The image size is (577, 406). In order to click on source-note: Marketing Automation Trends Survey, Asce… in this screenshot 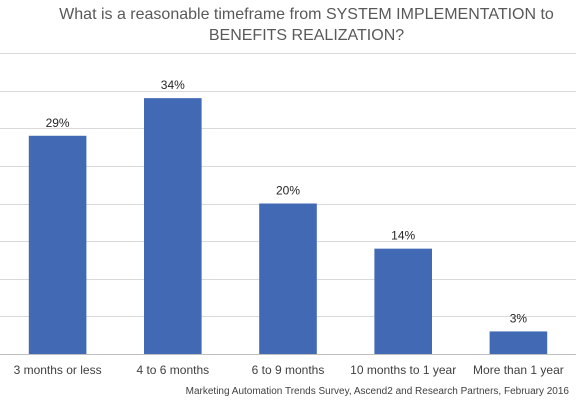, I will do `click(377, 391)`.